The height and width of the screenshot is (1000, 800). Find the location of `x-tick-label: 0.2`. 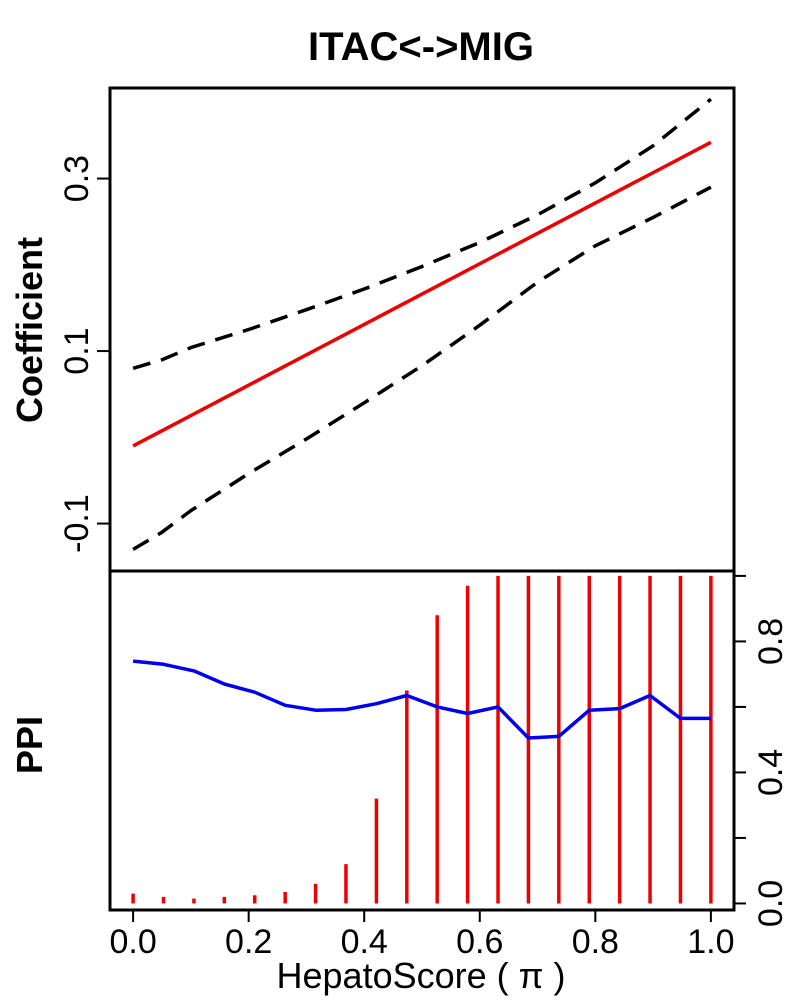

x-tick-label: 0.2 is located at coordinates (248, 942).